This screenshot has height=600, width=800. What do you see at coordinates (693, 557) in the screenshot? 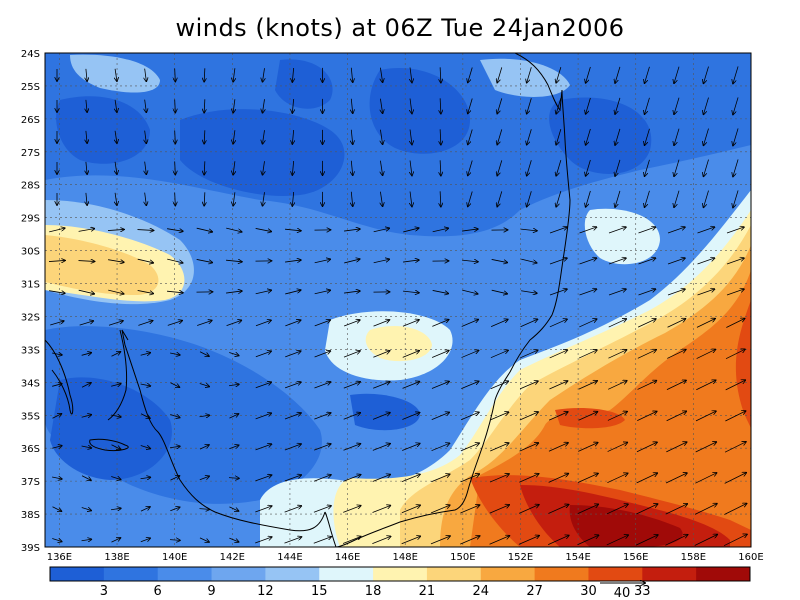
I see `lon-label: 158E` at bounding box center [693, 557].